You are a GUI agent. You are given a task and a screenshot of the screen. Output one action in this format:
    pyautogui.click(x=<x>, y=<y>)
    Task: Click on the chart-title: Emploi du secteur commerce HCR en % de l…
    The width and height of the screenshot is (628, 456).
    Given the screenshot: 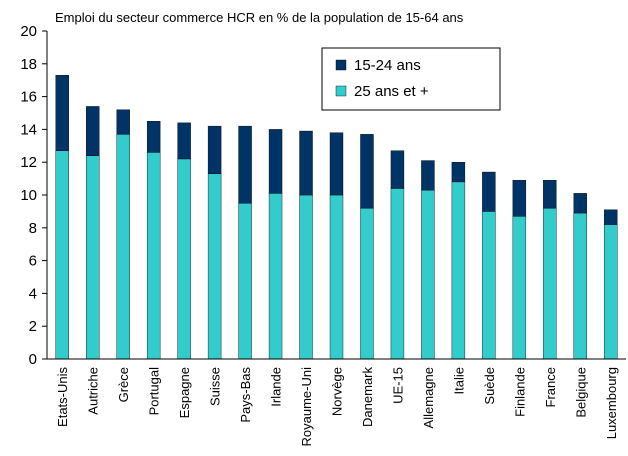 What is the action you would take?
    pyautogui.click(x=259, y=17)
    